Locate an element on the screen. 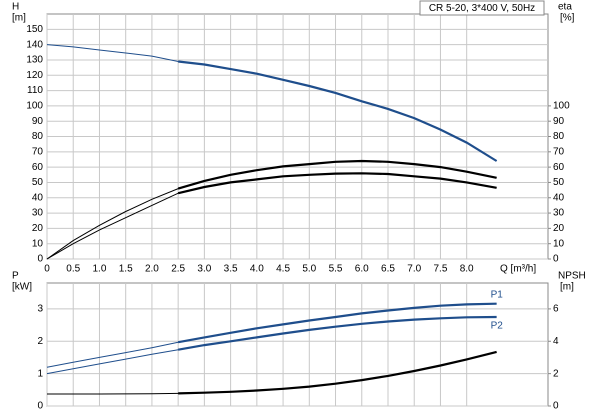 The width and height of the screenshot is (593, 415). y-tick-label: 50 is located at coordinates (38, 182).